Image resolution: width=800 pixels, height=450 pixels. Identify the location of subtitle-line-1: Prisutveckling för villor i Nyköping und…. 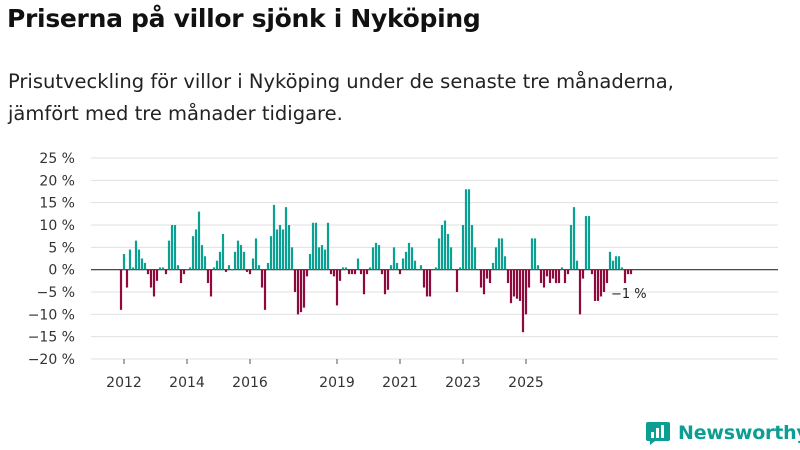
(341, 81).